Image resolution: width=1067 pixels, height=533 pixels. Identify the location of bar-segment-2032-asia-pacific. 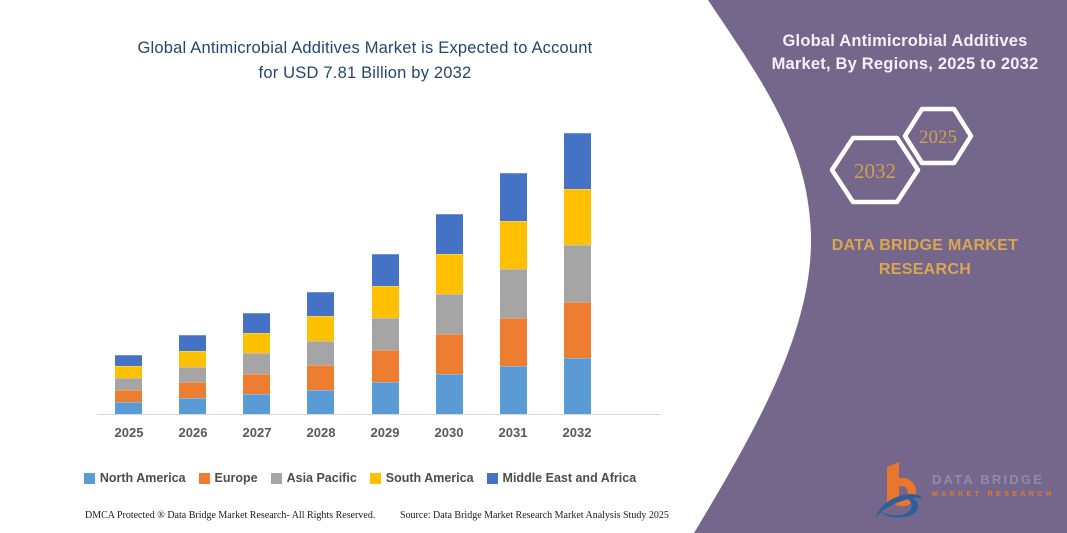
(577, 273).